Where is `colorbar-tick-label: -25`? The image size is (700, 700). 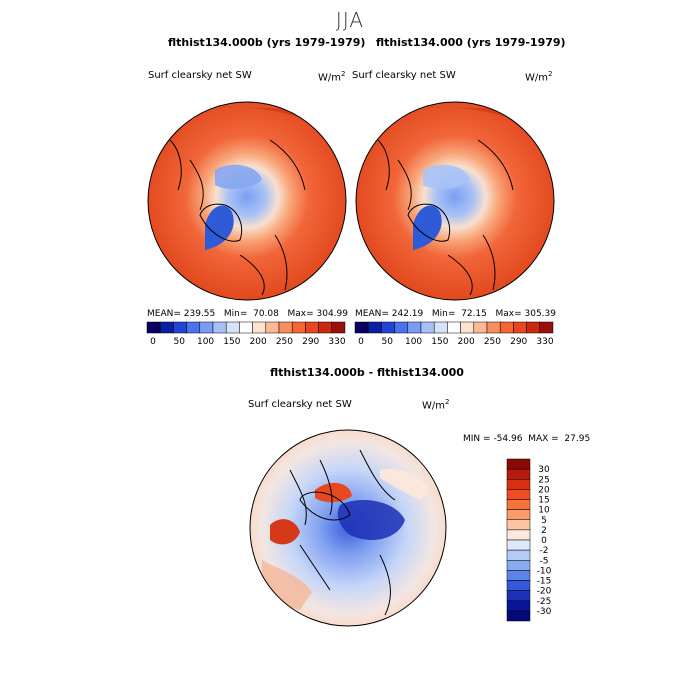 colorbar-tick-label: -25 is located at coordinates (544, 602).